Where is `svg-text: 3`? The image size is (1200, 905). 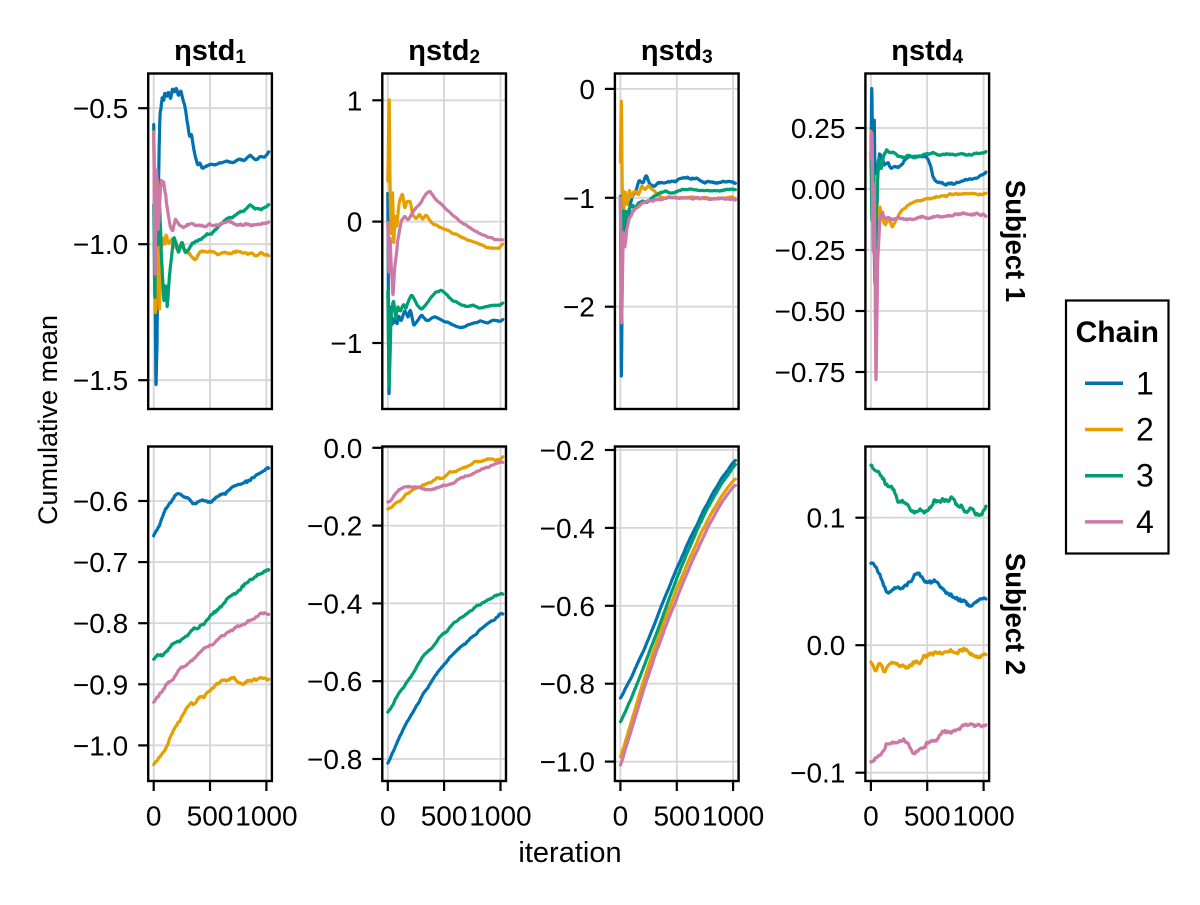
svg-text: 3 is located at coordinates (1145, 476).